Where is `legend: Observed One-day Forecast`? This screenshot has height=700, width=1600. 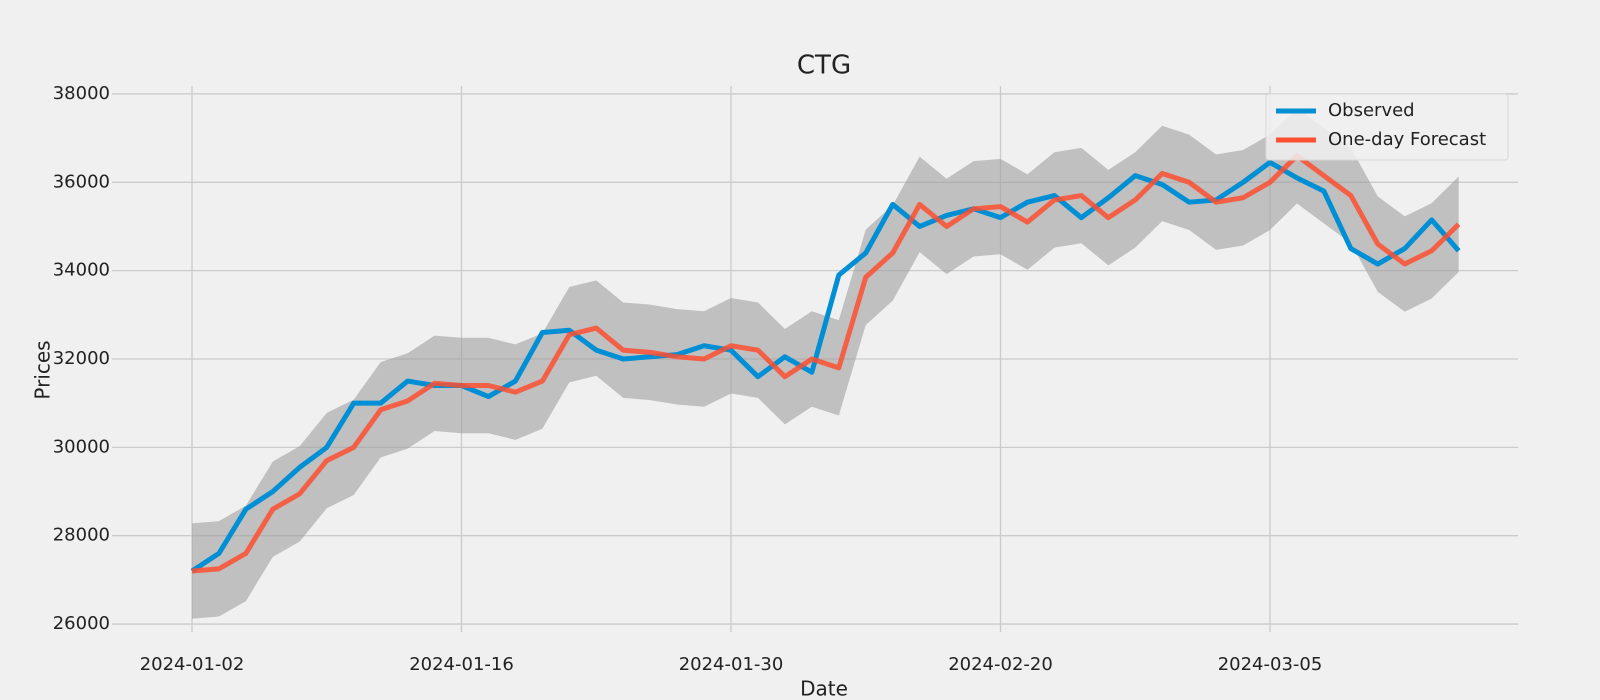 legend: Observed One-day Forecast is located at coordinates (1387, 127).